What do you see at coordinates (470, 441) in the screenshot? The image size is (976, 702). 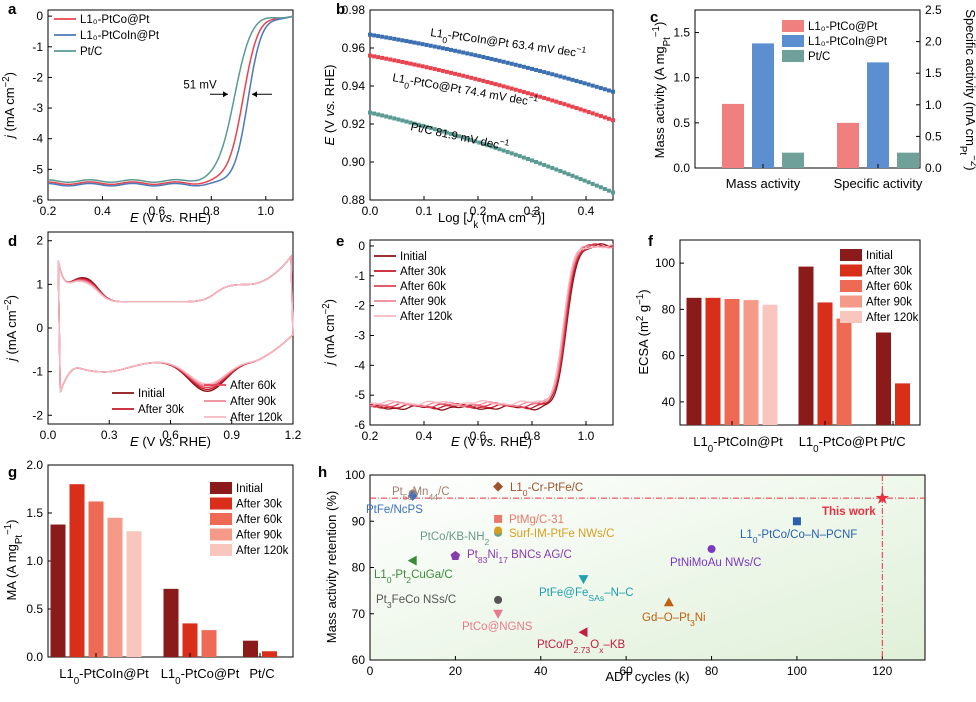 I see `text-segment: (V` at bounding box center [470, 441].